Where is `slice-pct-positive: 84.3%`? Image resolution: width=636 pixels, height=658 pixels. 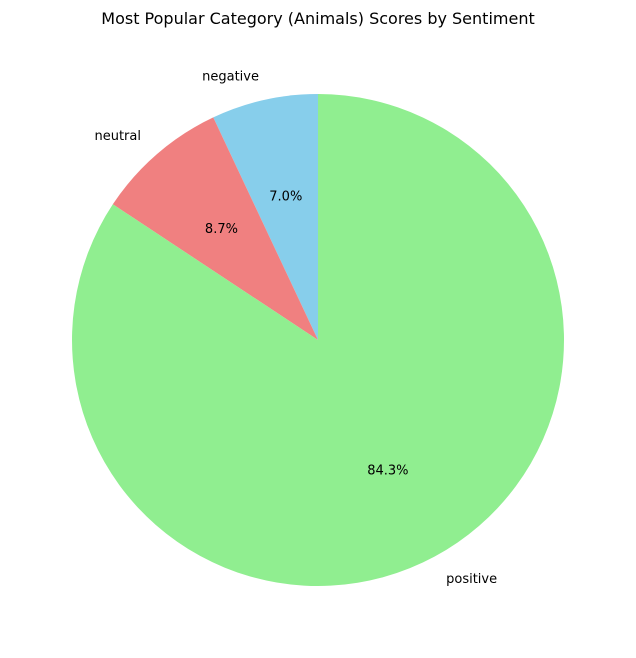 slice-pct-positive: 84.3% is located at coordinates (387, 471).